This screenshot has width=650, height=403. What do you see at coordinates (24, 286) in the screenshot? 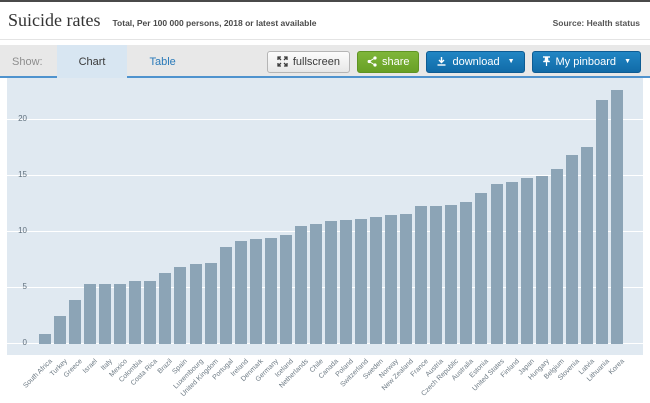
I see `y-tick-label: 5` at bounding box center [24, 286].